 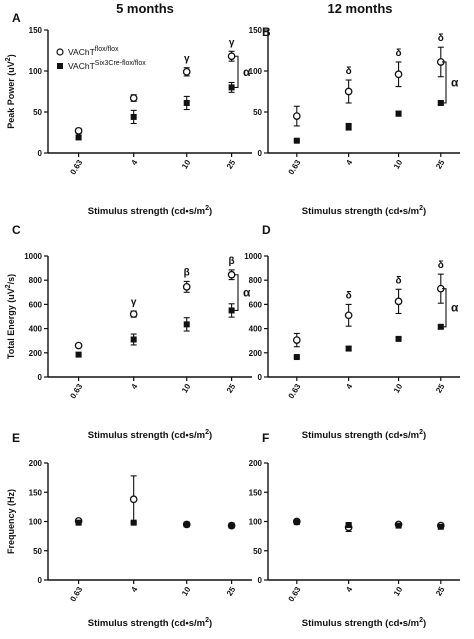 What do you see at coordinates (10, 316) in the screenshot?
I see `y-axis-label: Total Energy (uV2/s)` at bounding box center [10, 316].